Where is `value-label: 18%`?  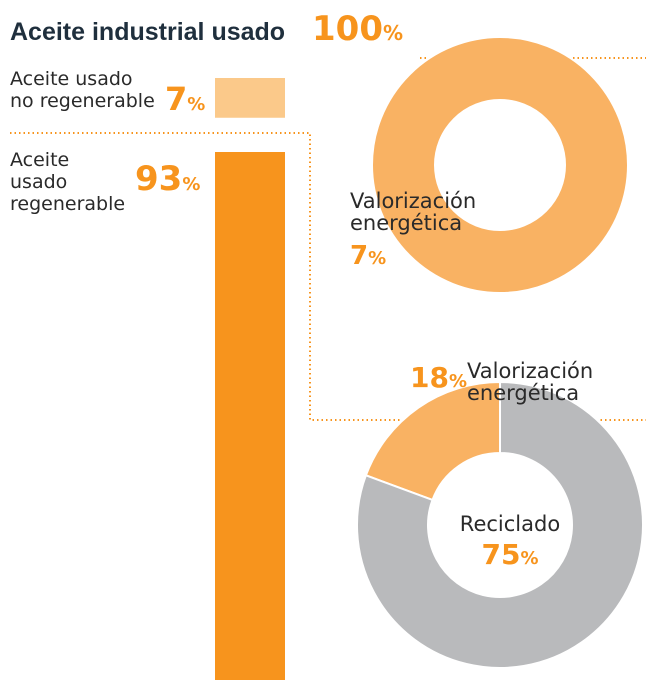 value-label: 18% is located at coordinates (438, 377).